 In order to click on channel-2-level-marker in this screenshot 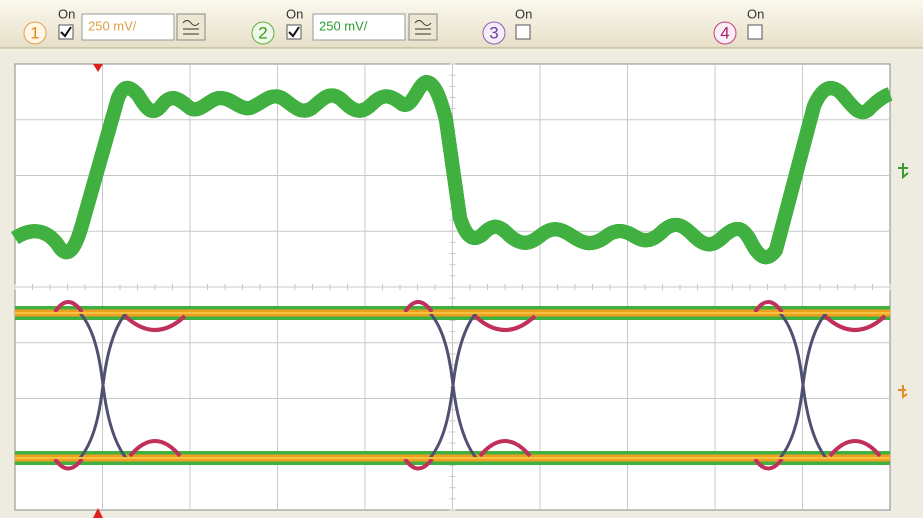, I will do `click(903, 392)`.